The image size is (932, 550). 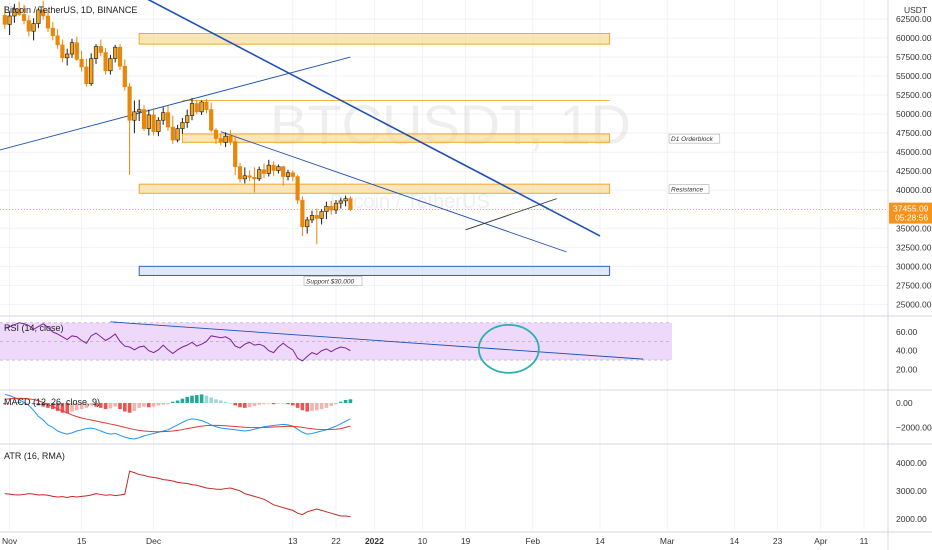 What do you see at coordinates (374, 541) in the screenshot?
I see `time-tick-5: 2022` at bounding box center [374, 541].